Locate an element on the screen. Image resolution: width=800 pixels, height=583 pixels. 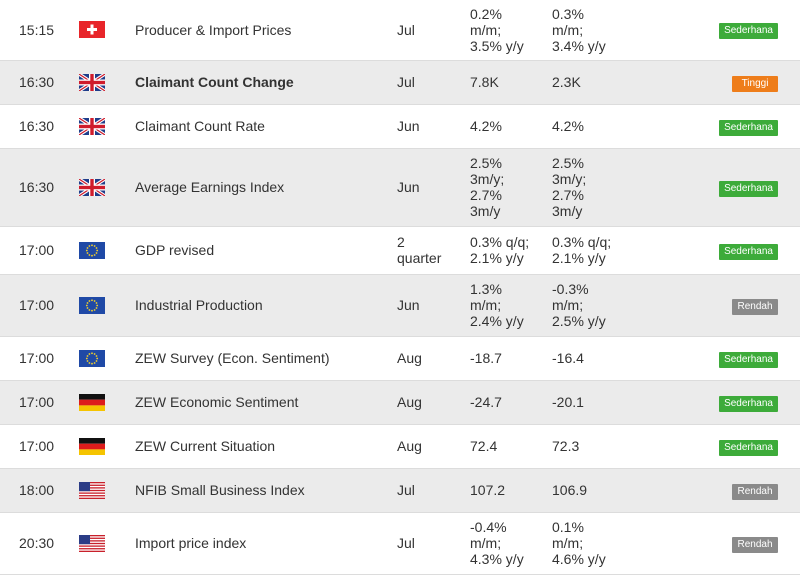
event-name: ZEW Survey (Econ. Sentiment) is located at coordinates (232, 358).